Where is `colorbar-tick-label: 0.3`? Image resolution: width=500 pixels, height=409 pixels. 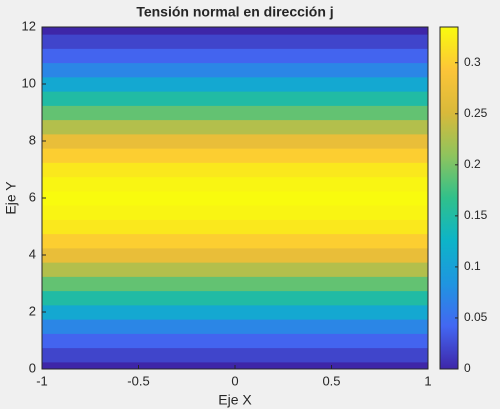
colorbar-tick-label: 0.3 is located at coordinates (472, 62).